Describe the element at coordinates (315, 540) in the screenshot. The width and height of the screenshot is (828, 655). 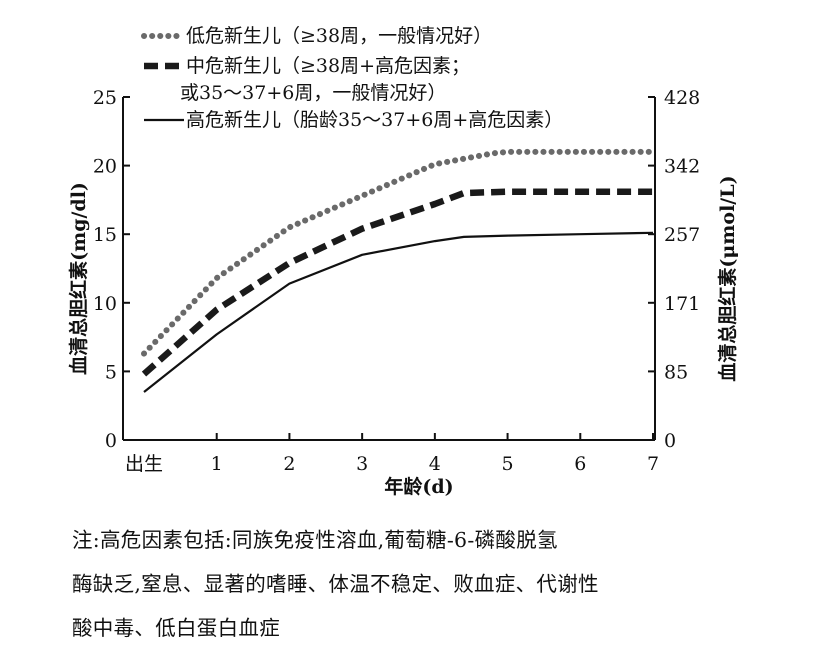
I see `footnote-line-1: 注:高危因素包括:同族免疫性溶血,葡萄糖-6-磷酸脱氢` at that location.